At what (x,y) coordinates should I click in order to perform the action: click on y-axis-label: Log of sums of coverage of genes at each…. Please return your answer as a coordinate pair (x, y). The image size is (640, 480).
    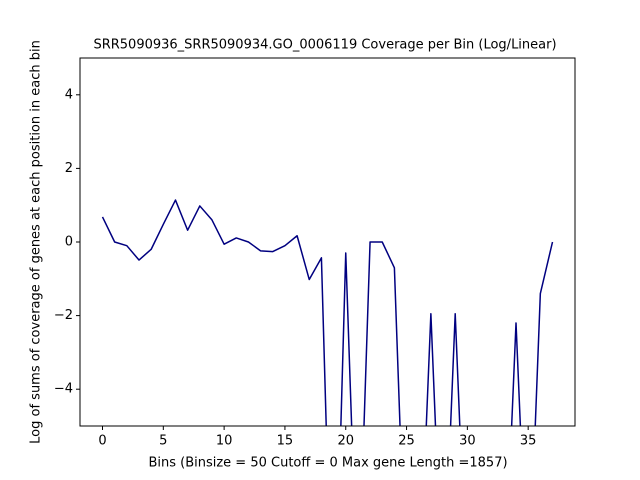
    Looking at the image, I should click on (36, 242).